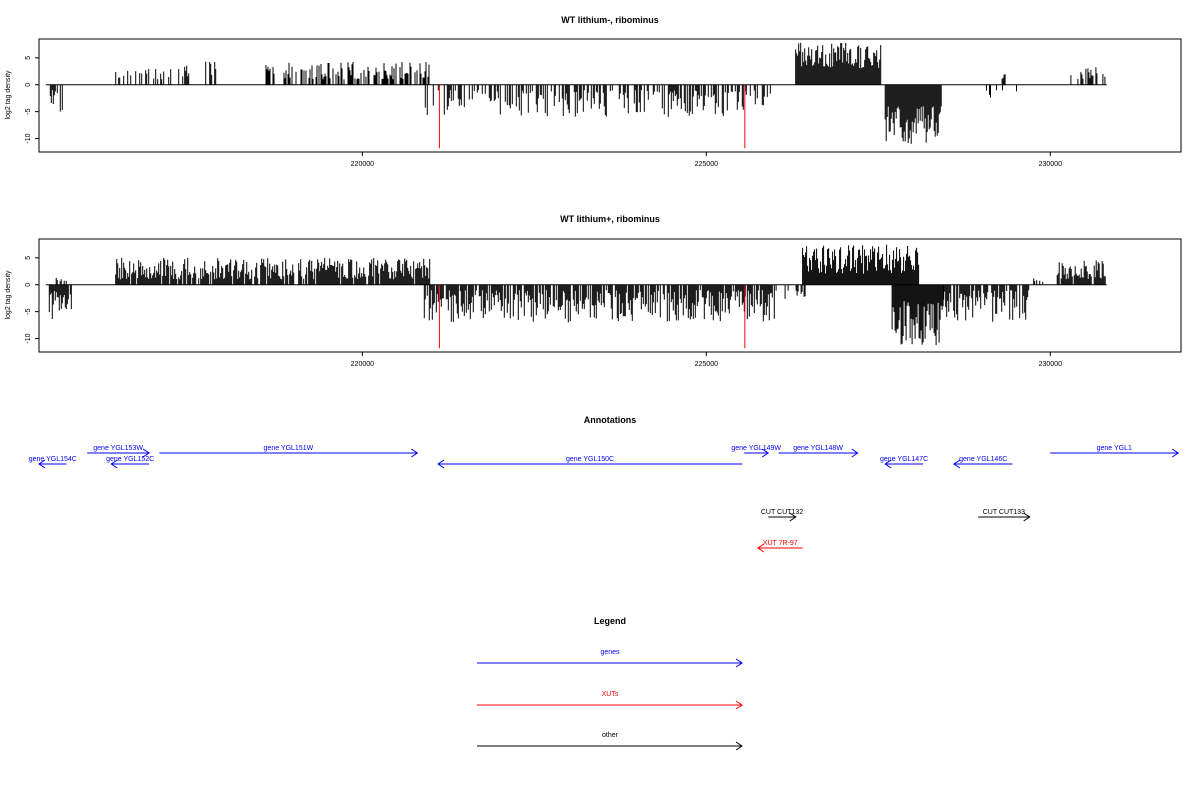  Describe the element at coordinates (610, 652) in the screenshot. I see `legend-label: genes` at that location.